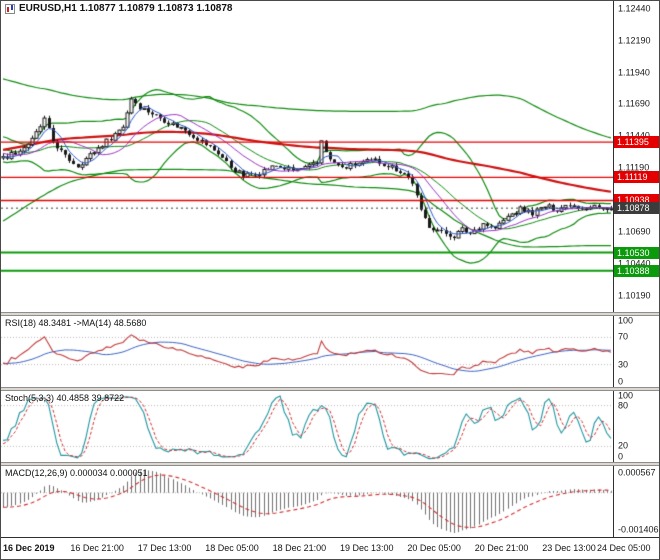 The height and width of the screenshot is (560, 660). I want to click on rsi-axis-label: 0, so click(621, 381).